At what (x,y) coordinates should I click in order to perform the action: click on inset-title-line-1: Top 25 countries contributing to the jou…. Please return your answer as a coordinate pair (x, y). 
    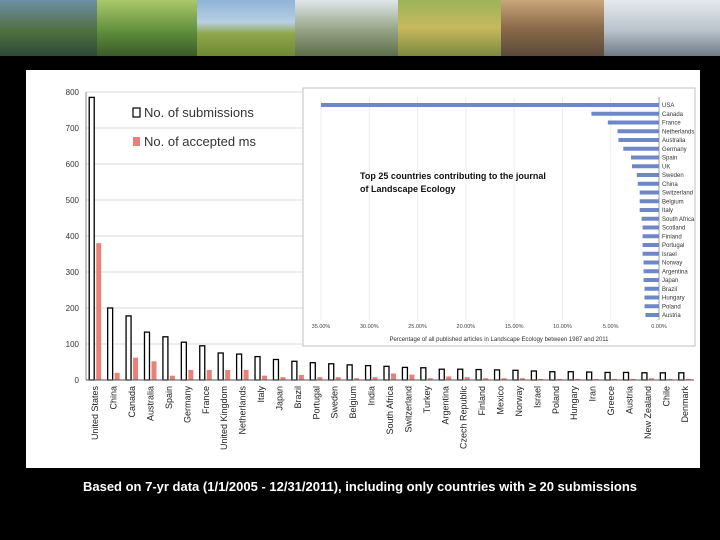
    Looking at the image, I should click on (453, 176).